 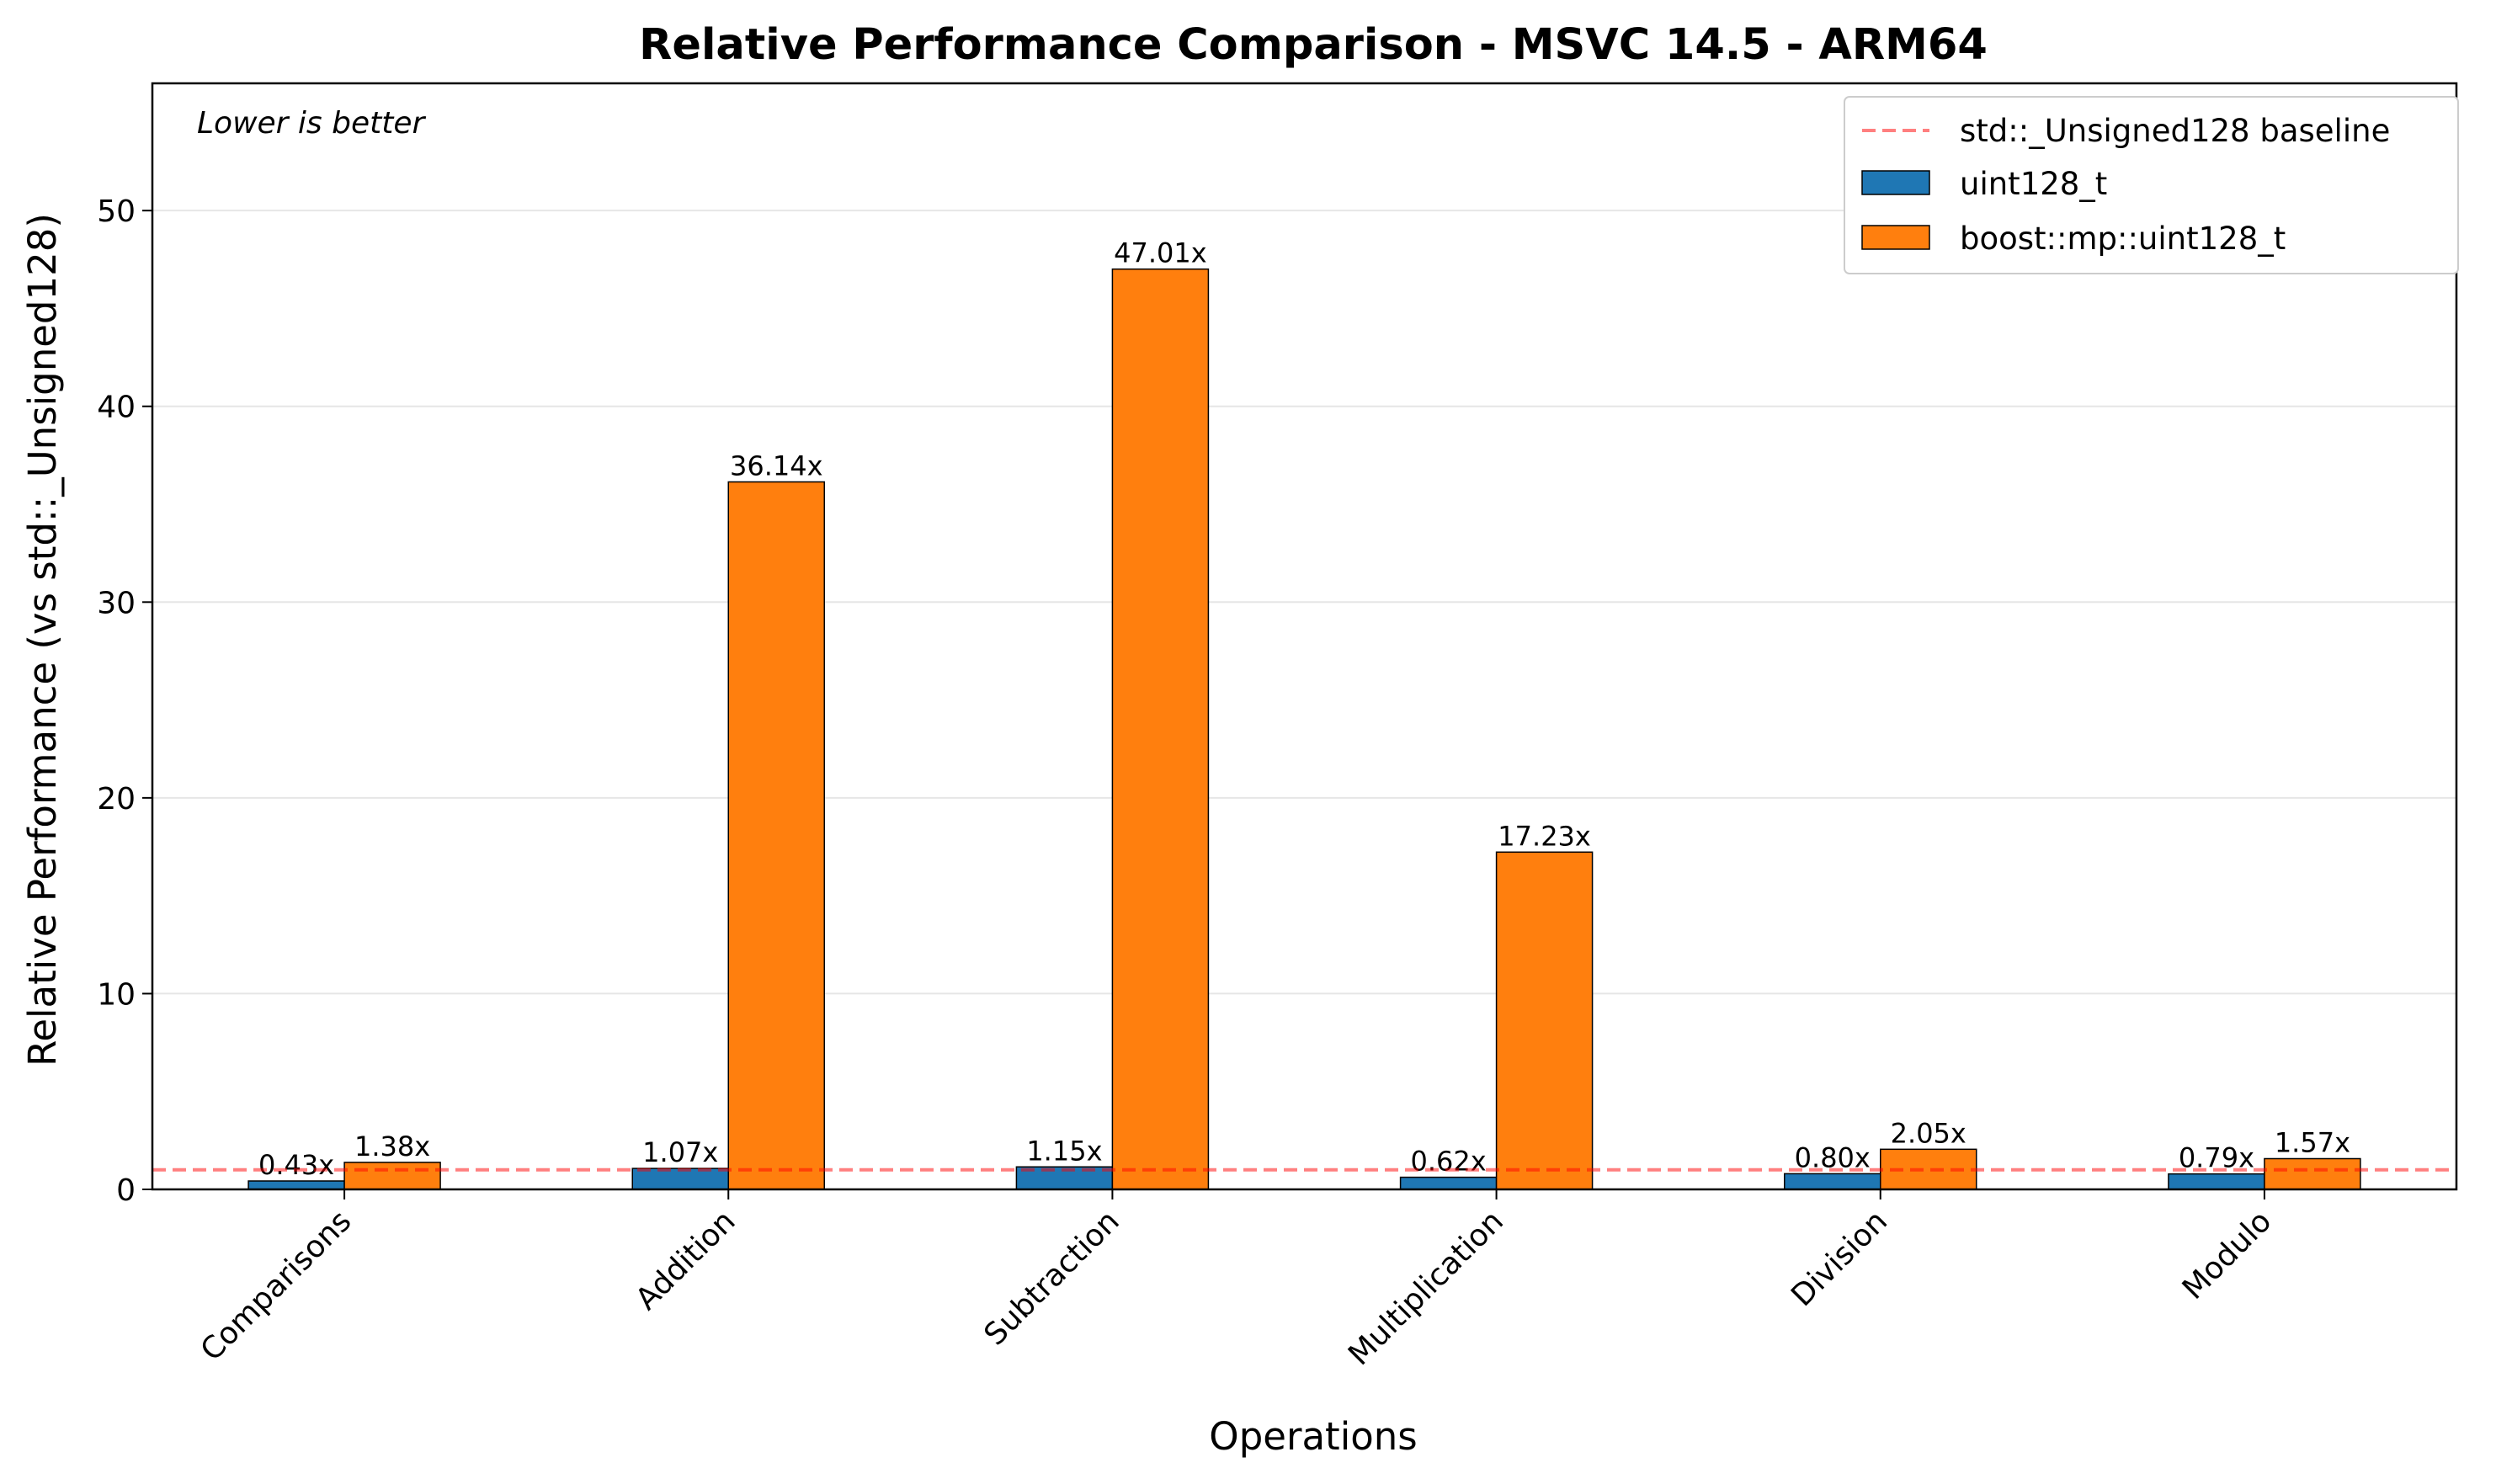 I want to click on bar-uint128-comparisons, so click(x=296, y=1185).